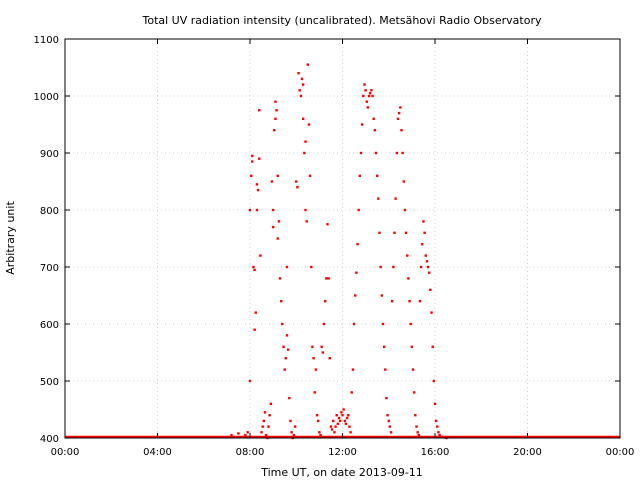 The image size is (640, 480). Describe the element at coordinates (49, 325) in the screenshot. I see `y-tick-label: 600` at that location.